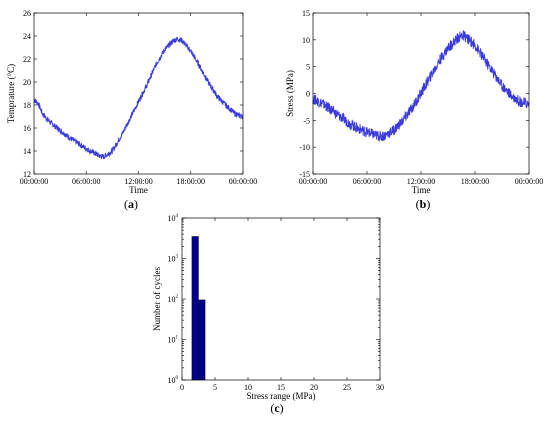  Describe the element at coordinates (423, 204) in the screenshot. I see `panel-label-b: (b)` at that location.